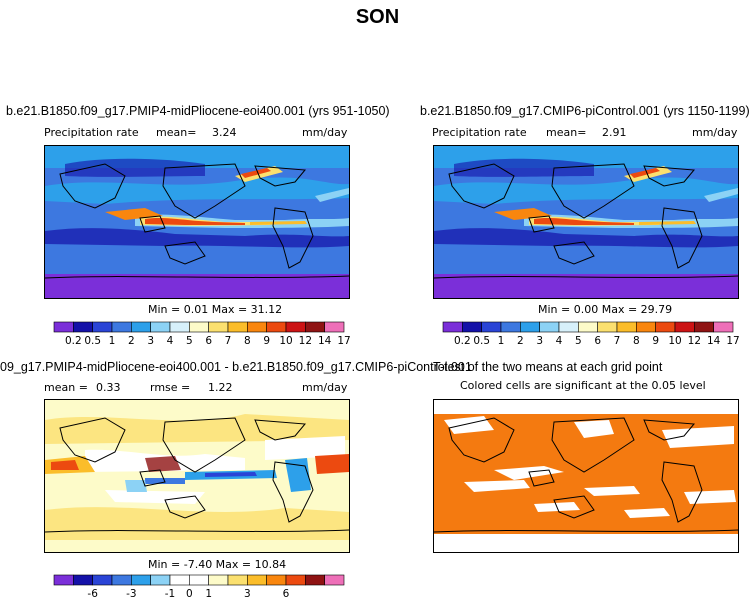  Describe the element at coordinates (108, 387) in the screenshot. I see `panel3-mean-value: 0.33` at that location.